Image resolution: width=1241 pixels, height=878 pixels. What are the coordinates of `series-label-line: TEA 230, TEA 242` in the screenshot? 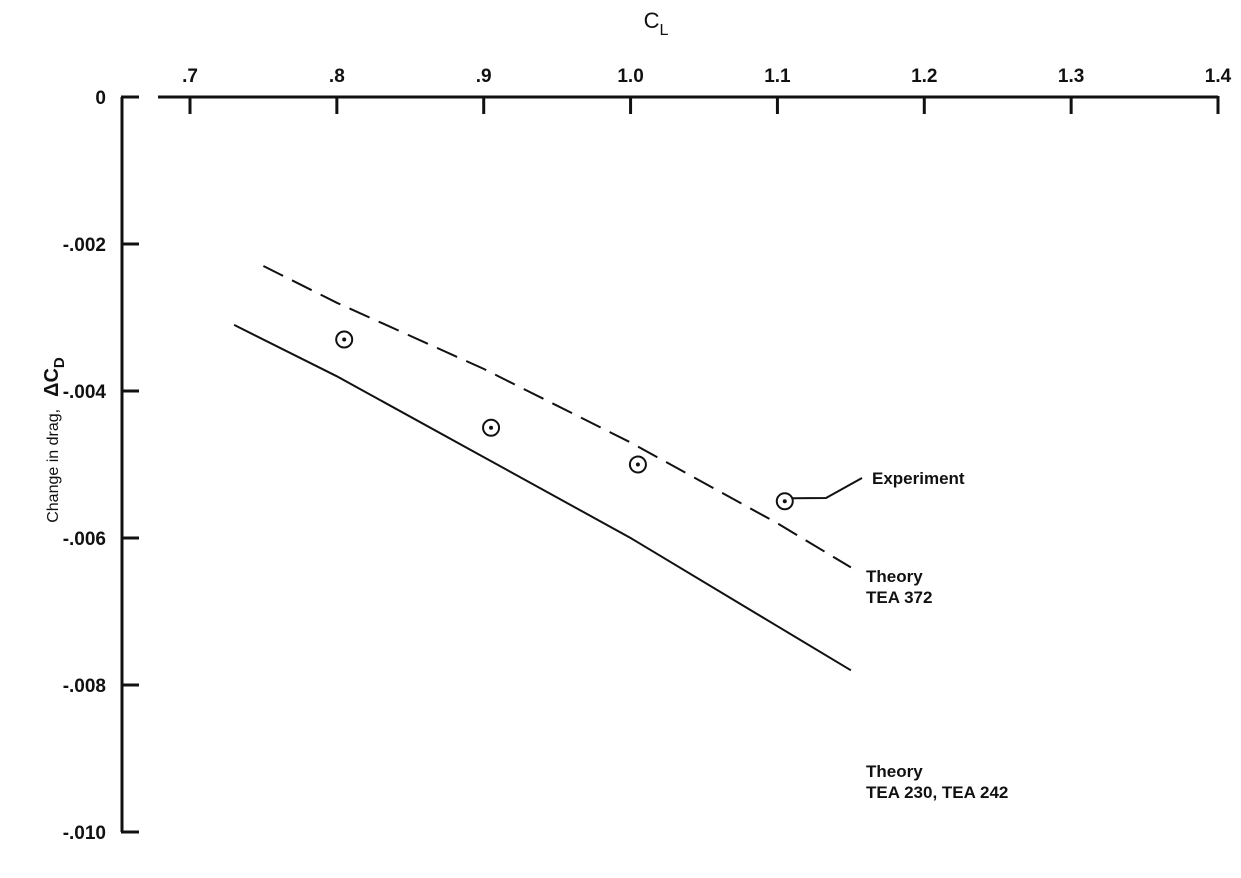 It's located at (937, 792).